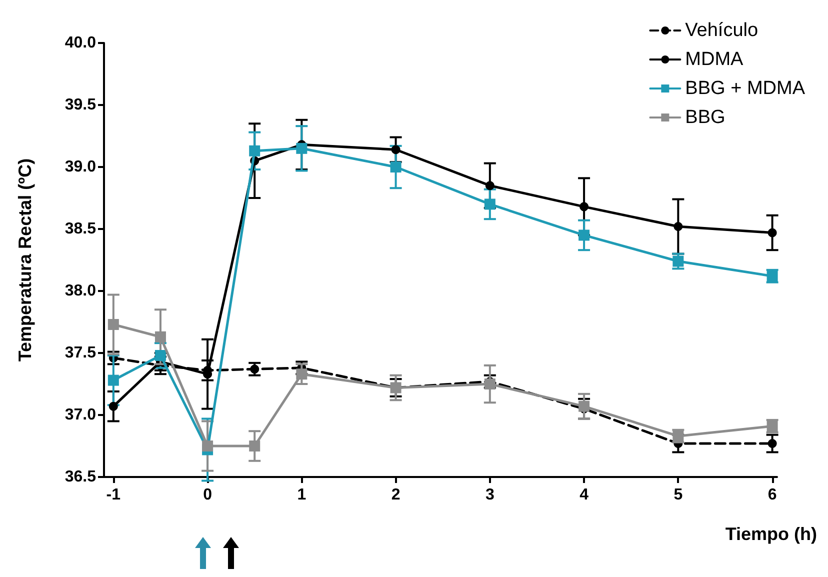  What do you see at coordinates (301, 495) in the screenshot?
I see `x-tick-label: 1` at bounding box center [301, 495].